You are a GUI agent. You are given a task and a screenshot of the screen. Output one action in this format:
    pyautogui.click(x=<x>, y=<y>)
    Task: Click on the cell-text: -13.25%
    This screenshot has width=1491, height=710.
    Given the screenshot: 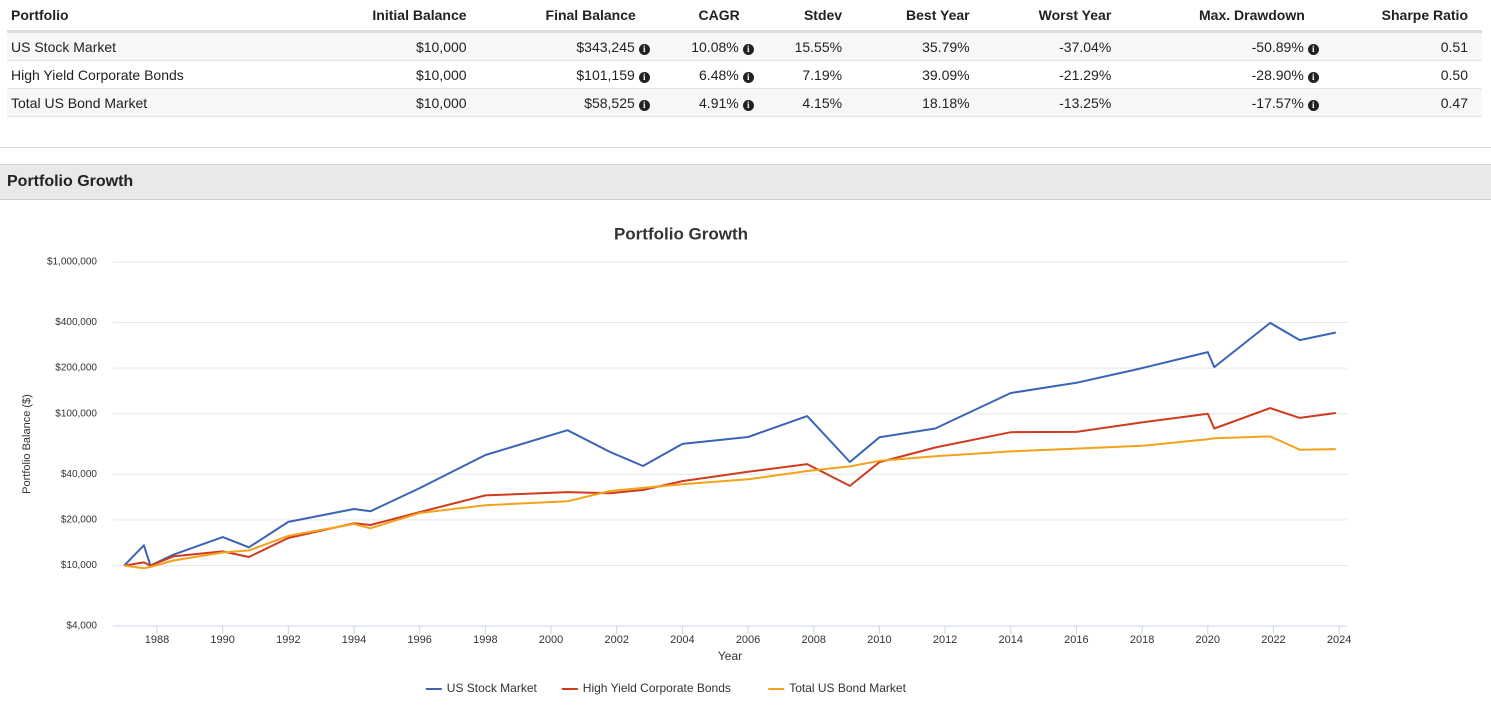 What is the action you would take?
    pyautogui.click(x=1085, y=102)
    